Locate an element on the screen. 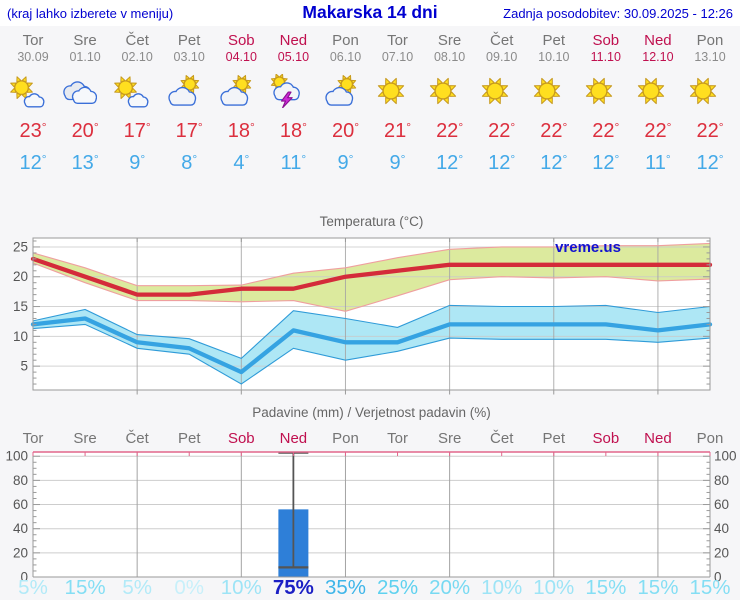 This screenshot has width=740, height=600. day-date: 05.10 is located at coordinates (293, 57).